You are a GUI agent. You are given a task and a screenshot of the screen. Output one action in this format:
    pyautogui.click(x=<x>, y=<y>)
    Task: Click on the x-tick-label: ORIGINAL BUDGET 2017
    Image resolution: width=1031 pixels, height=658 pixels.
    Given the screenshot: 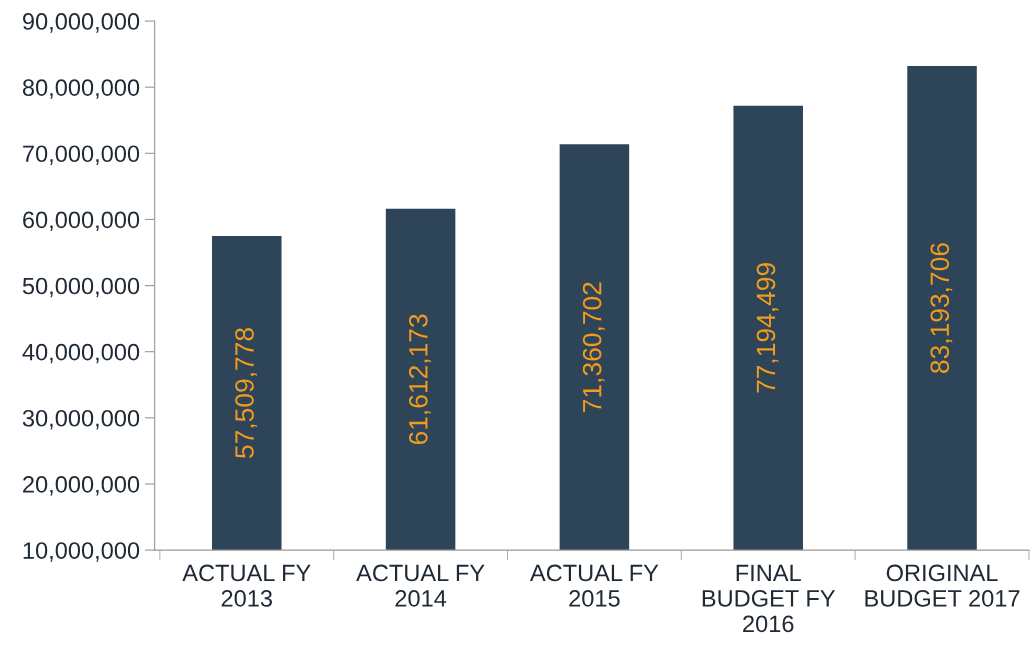 What is the action you would take?
    pyautogui.click(x=942, y=585)
    